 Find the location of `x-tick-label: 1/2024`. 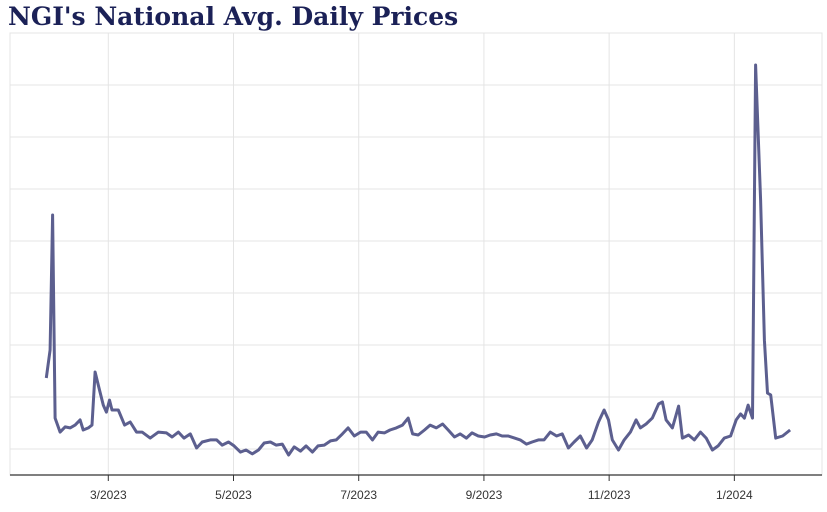

x-tick-label: 1/2024 is located at coordinates (734, 495).